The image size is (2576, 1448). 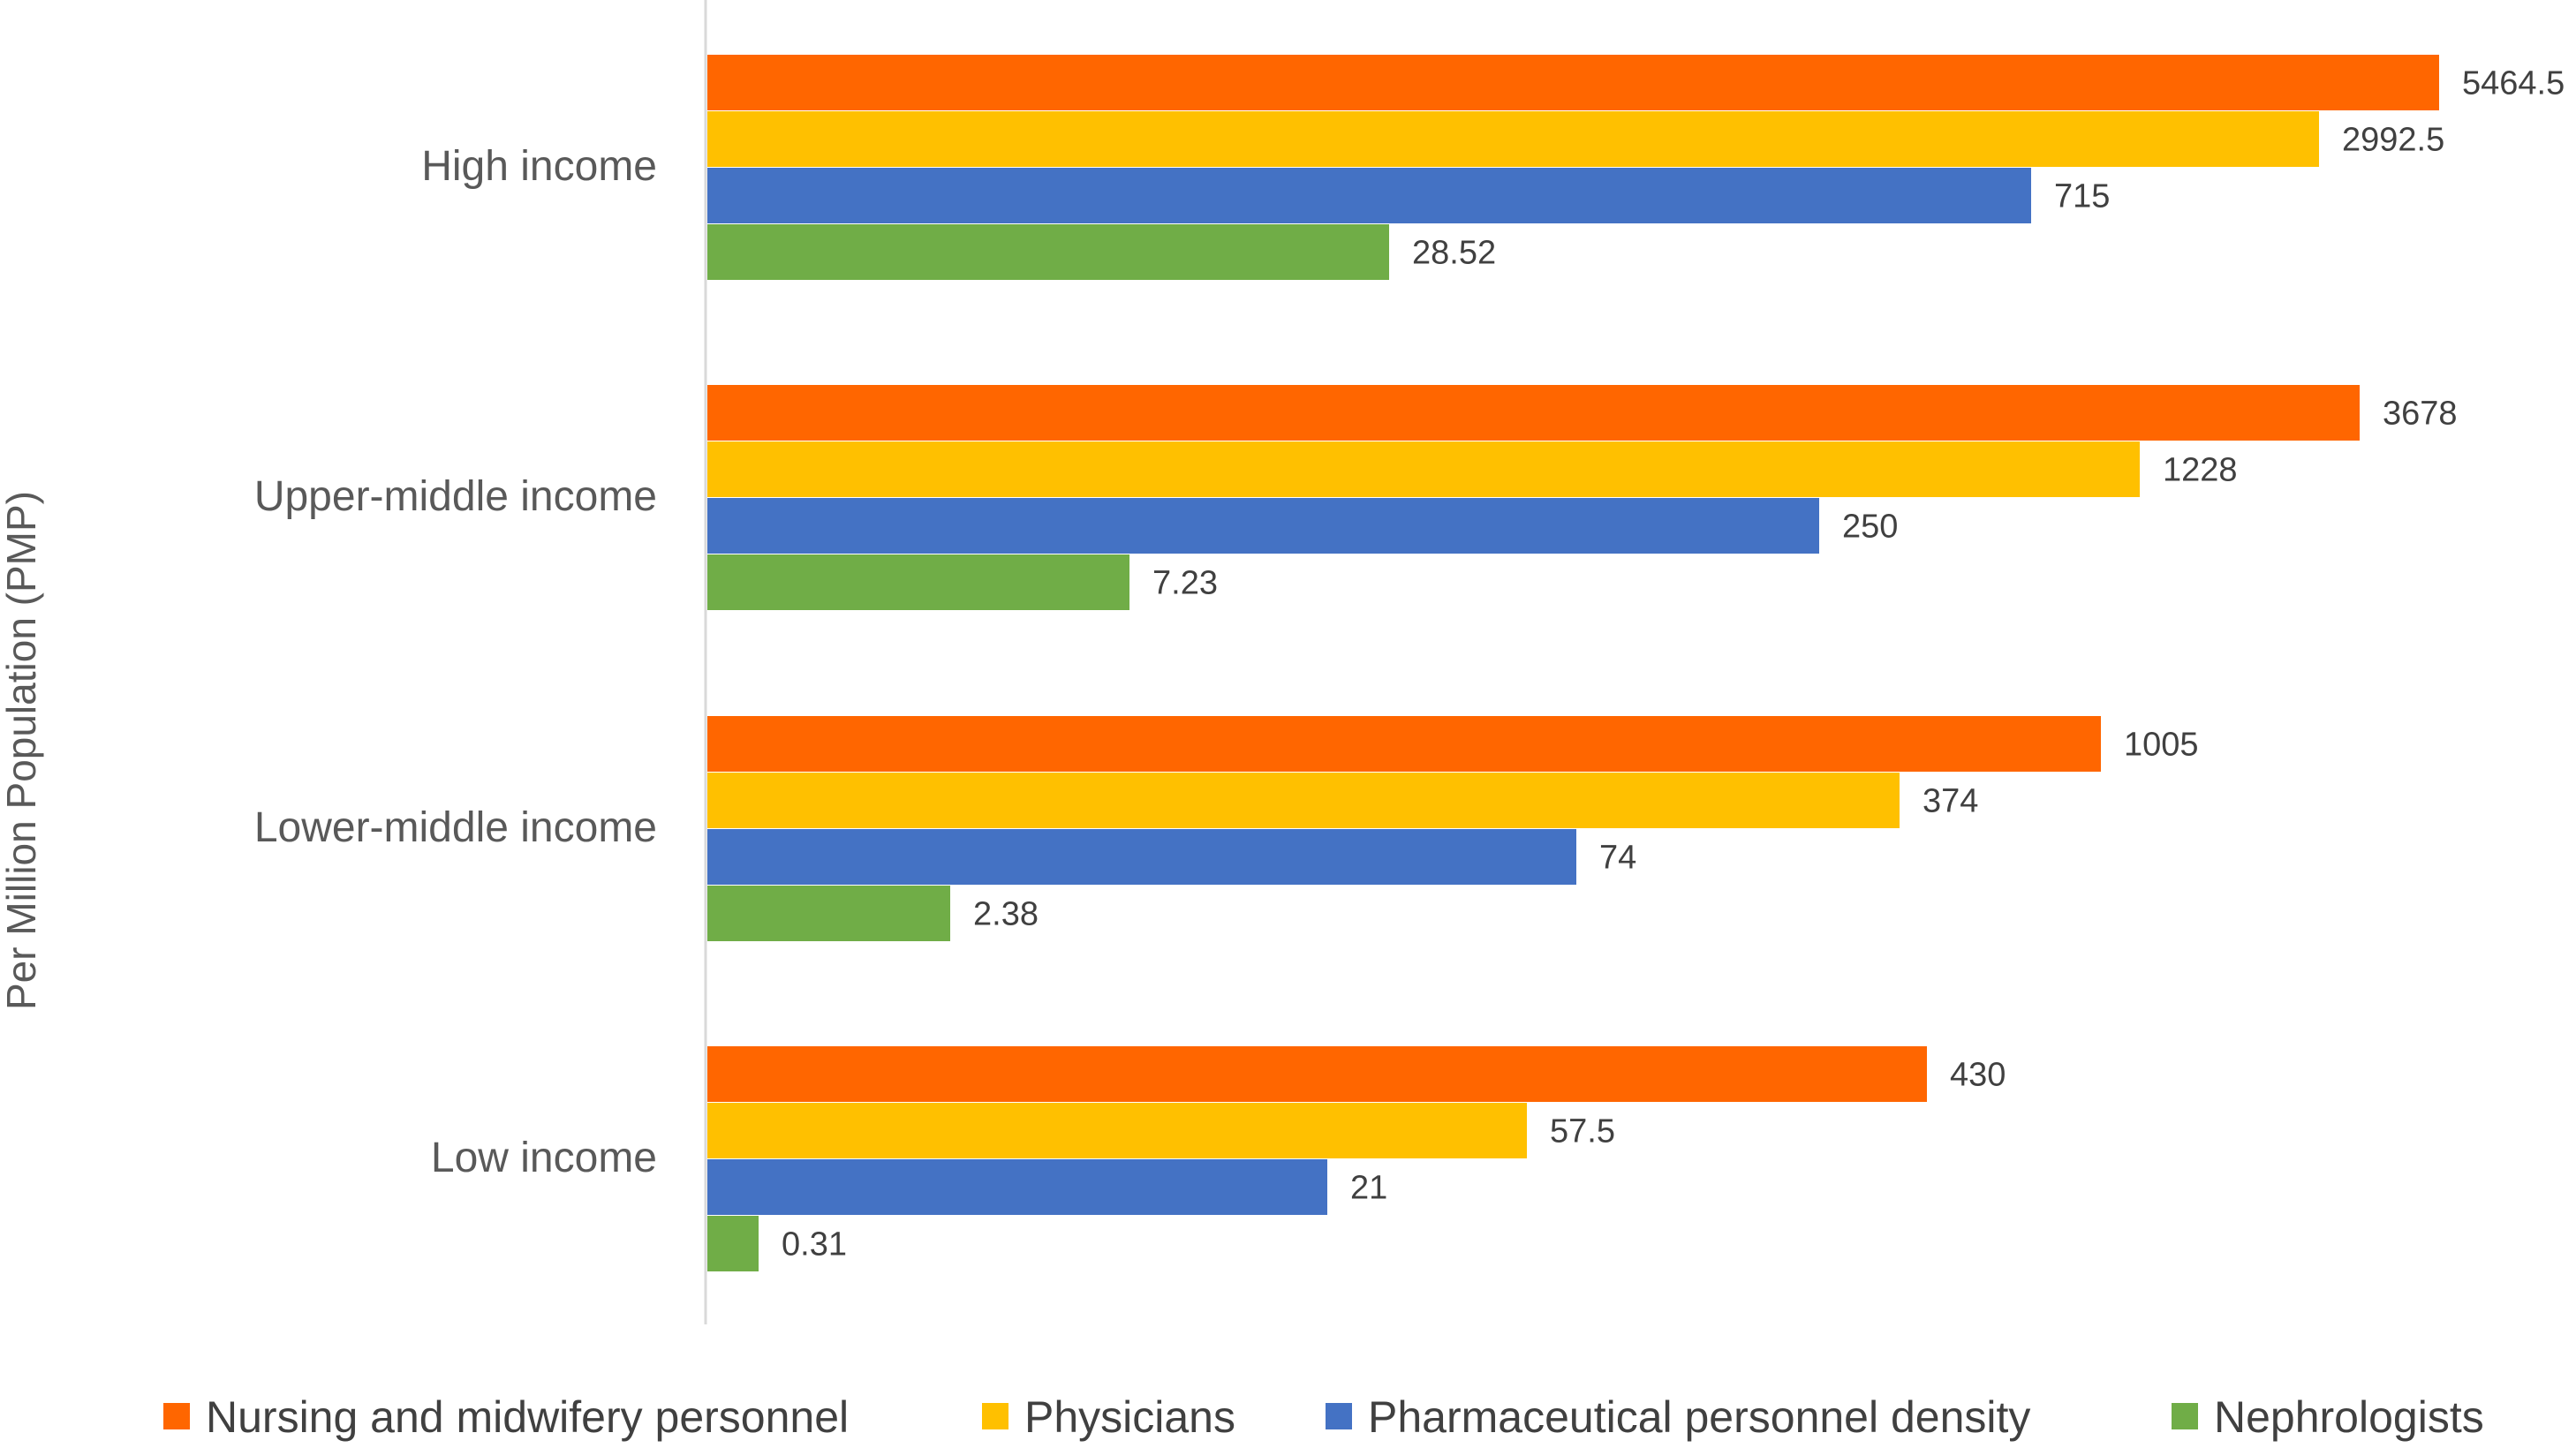 I want to click on data-label: 250, so click(x=1870, y=527).